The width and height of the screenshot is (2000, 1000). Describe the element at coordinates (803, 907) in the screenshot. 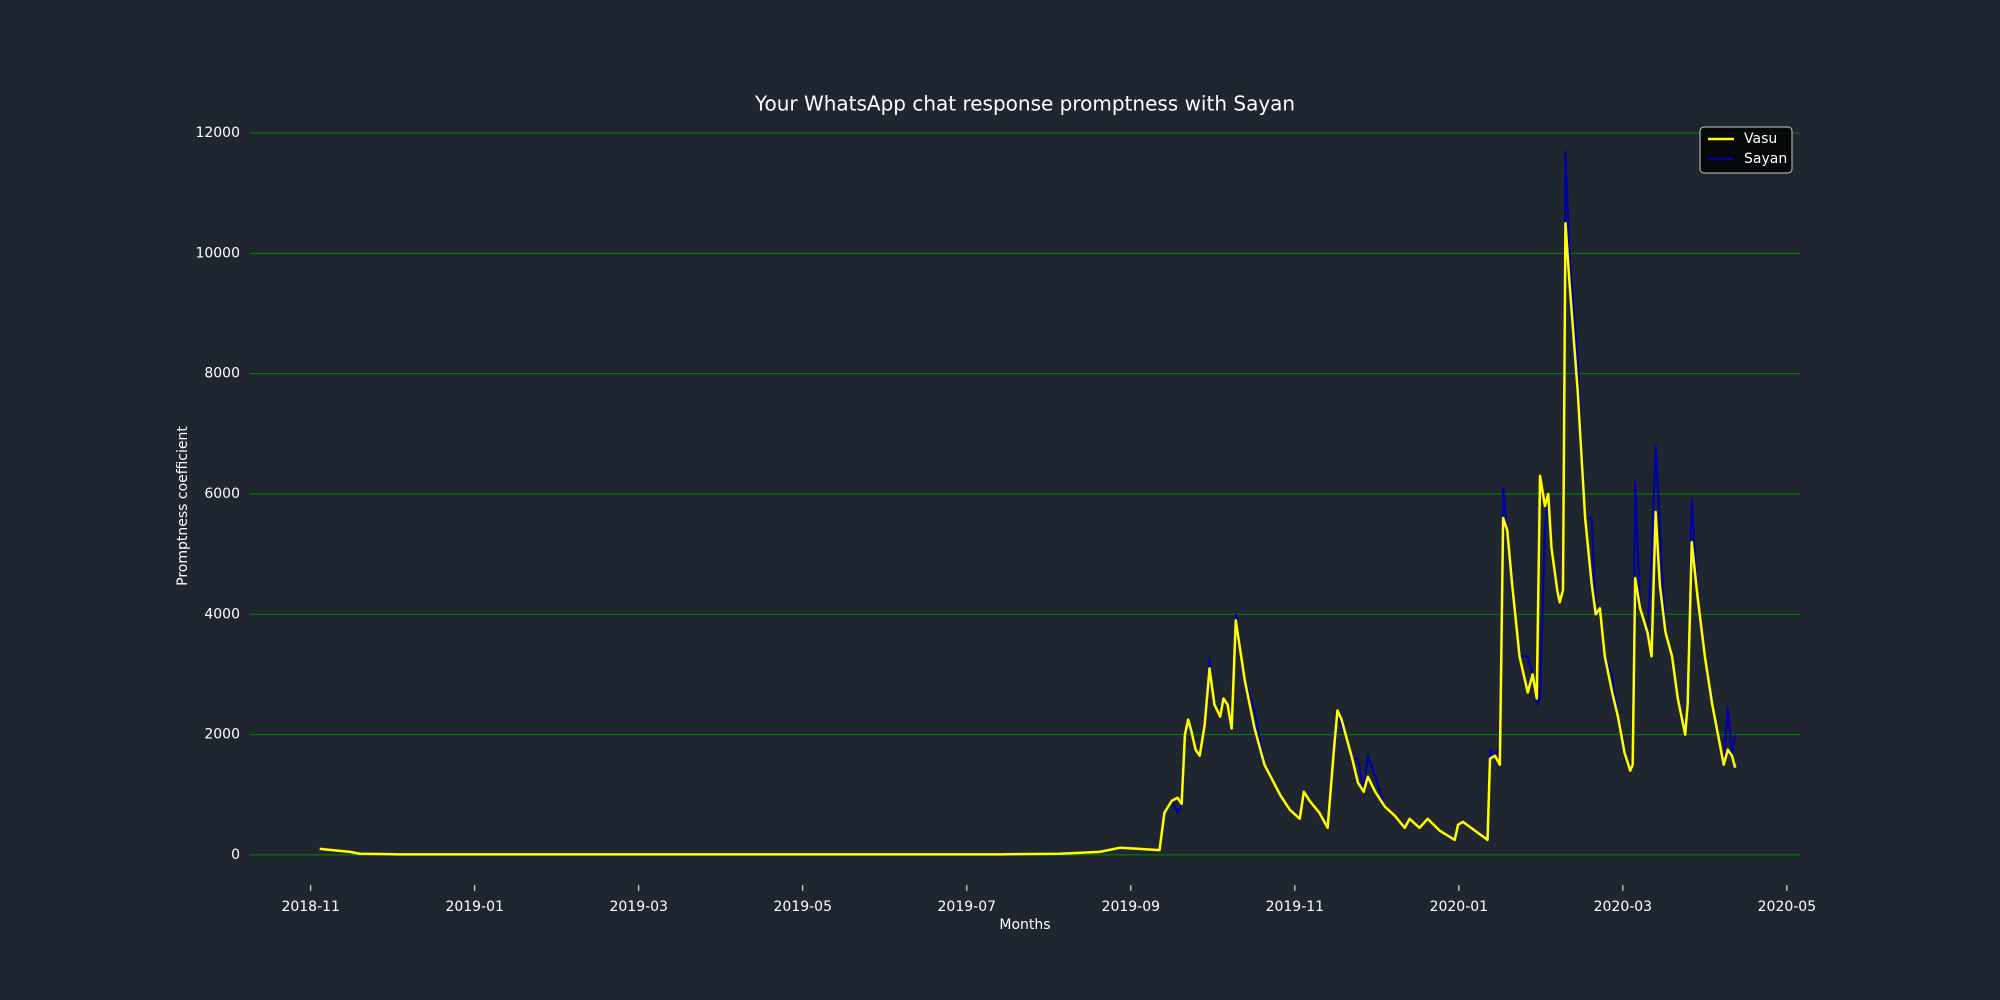

I see `x-tick-label: 2019-05` at that location.